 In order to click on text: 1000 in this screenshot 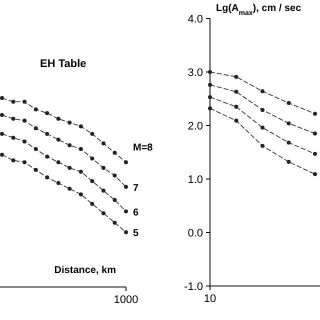, I will do `click(126, 300)`.